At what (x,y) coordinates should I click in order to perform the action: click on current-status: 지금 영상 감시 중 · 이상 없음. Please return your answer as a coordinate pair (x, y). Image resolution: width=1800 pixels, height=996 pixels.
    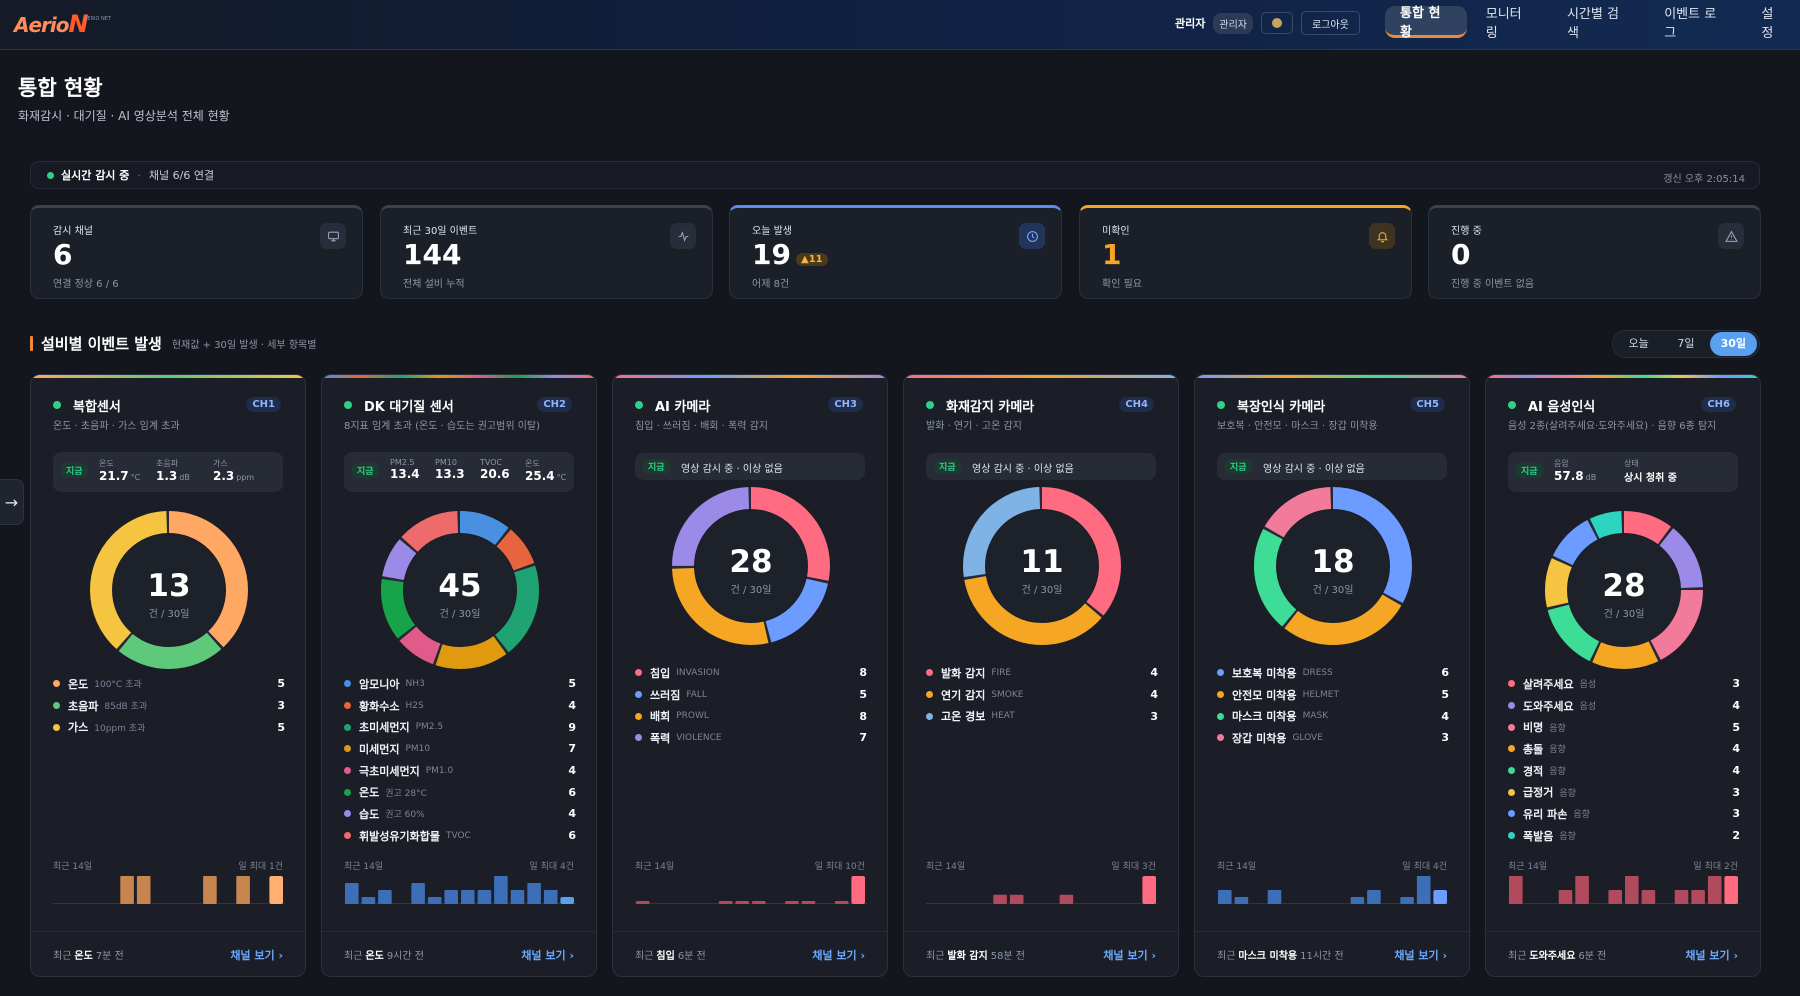
    Looking at the image, I should click on (1332, 466).